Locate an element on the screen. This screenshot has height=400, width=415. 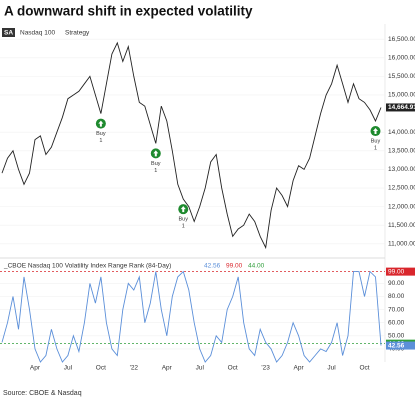
series-name: Nasdaq 100 is located at coordinates (37, 33).